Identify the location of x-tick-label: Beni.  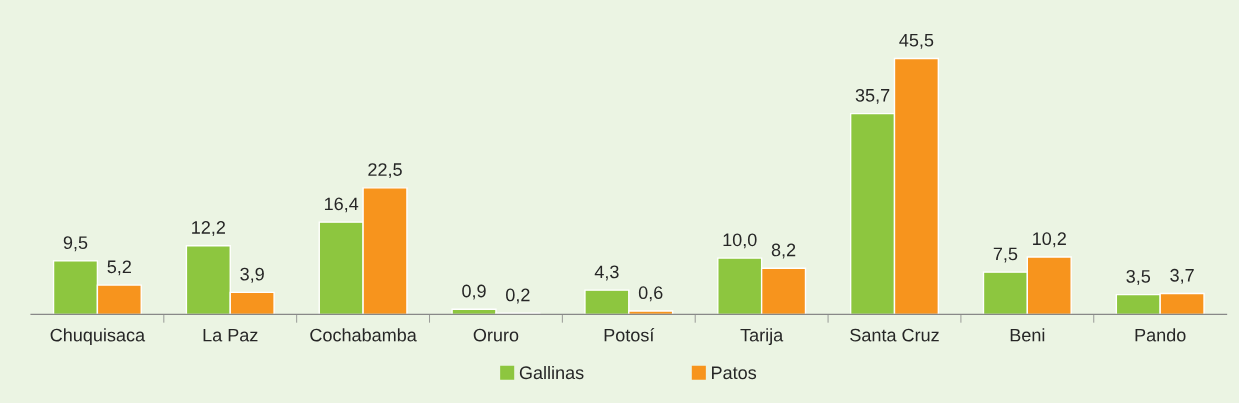
(1027, 335).